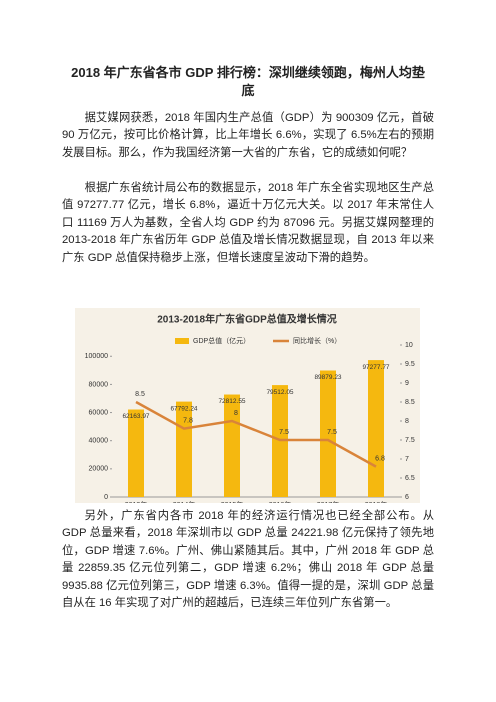 The height and width of the screenshot is (702, 496). I want to click on bar-value-label: 67792.24, so click(183, 408).